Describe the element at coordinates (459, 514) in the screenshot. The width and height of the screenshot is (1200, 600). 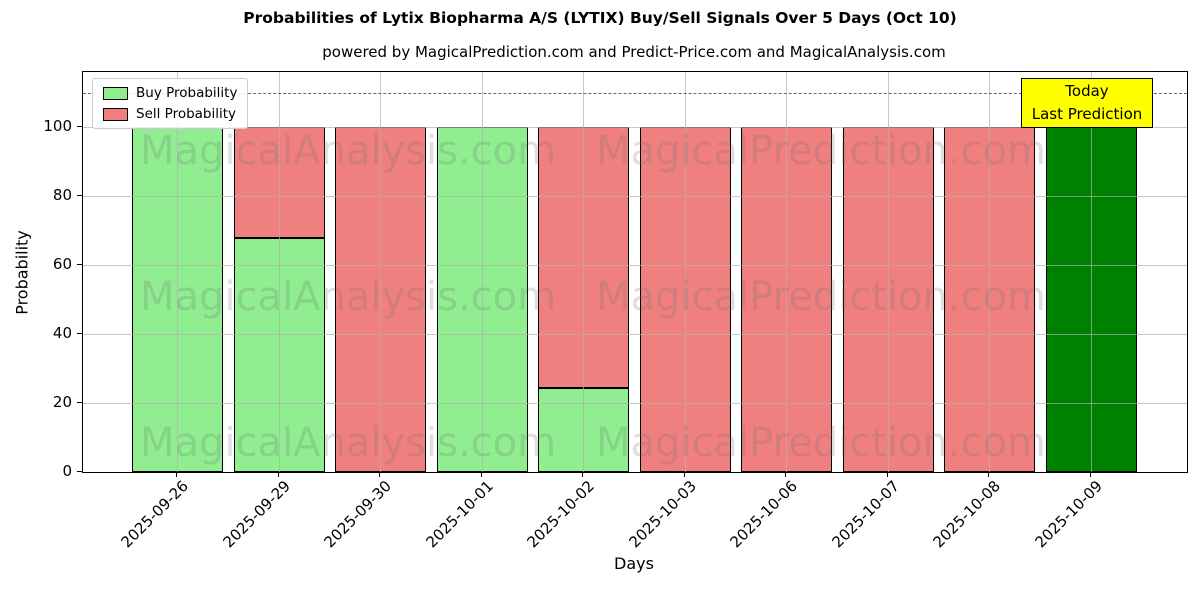
I see `x-tick-label-text: 2025-10-01` at that location.